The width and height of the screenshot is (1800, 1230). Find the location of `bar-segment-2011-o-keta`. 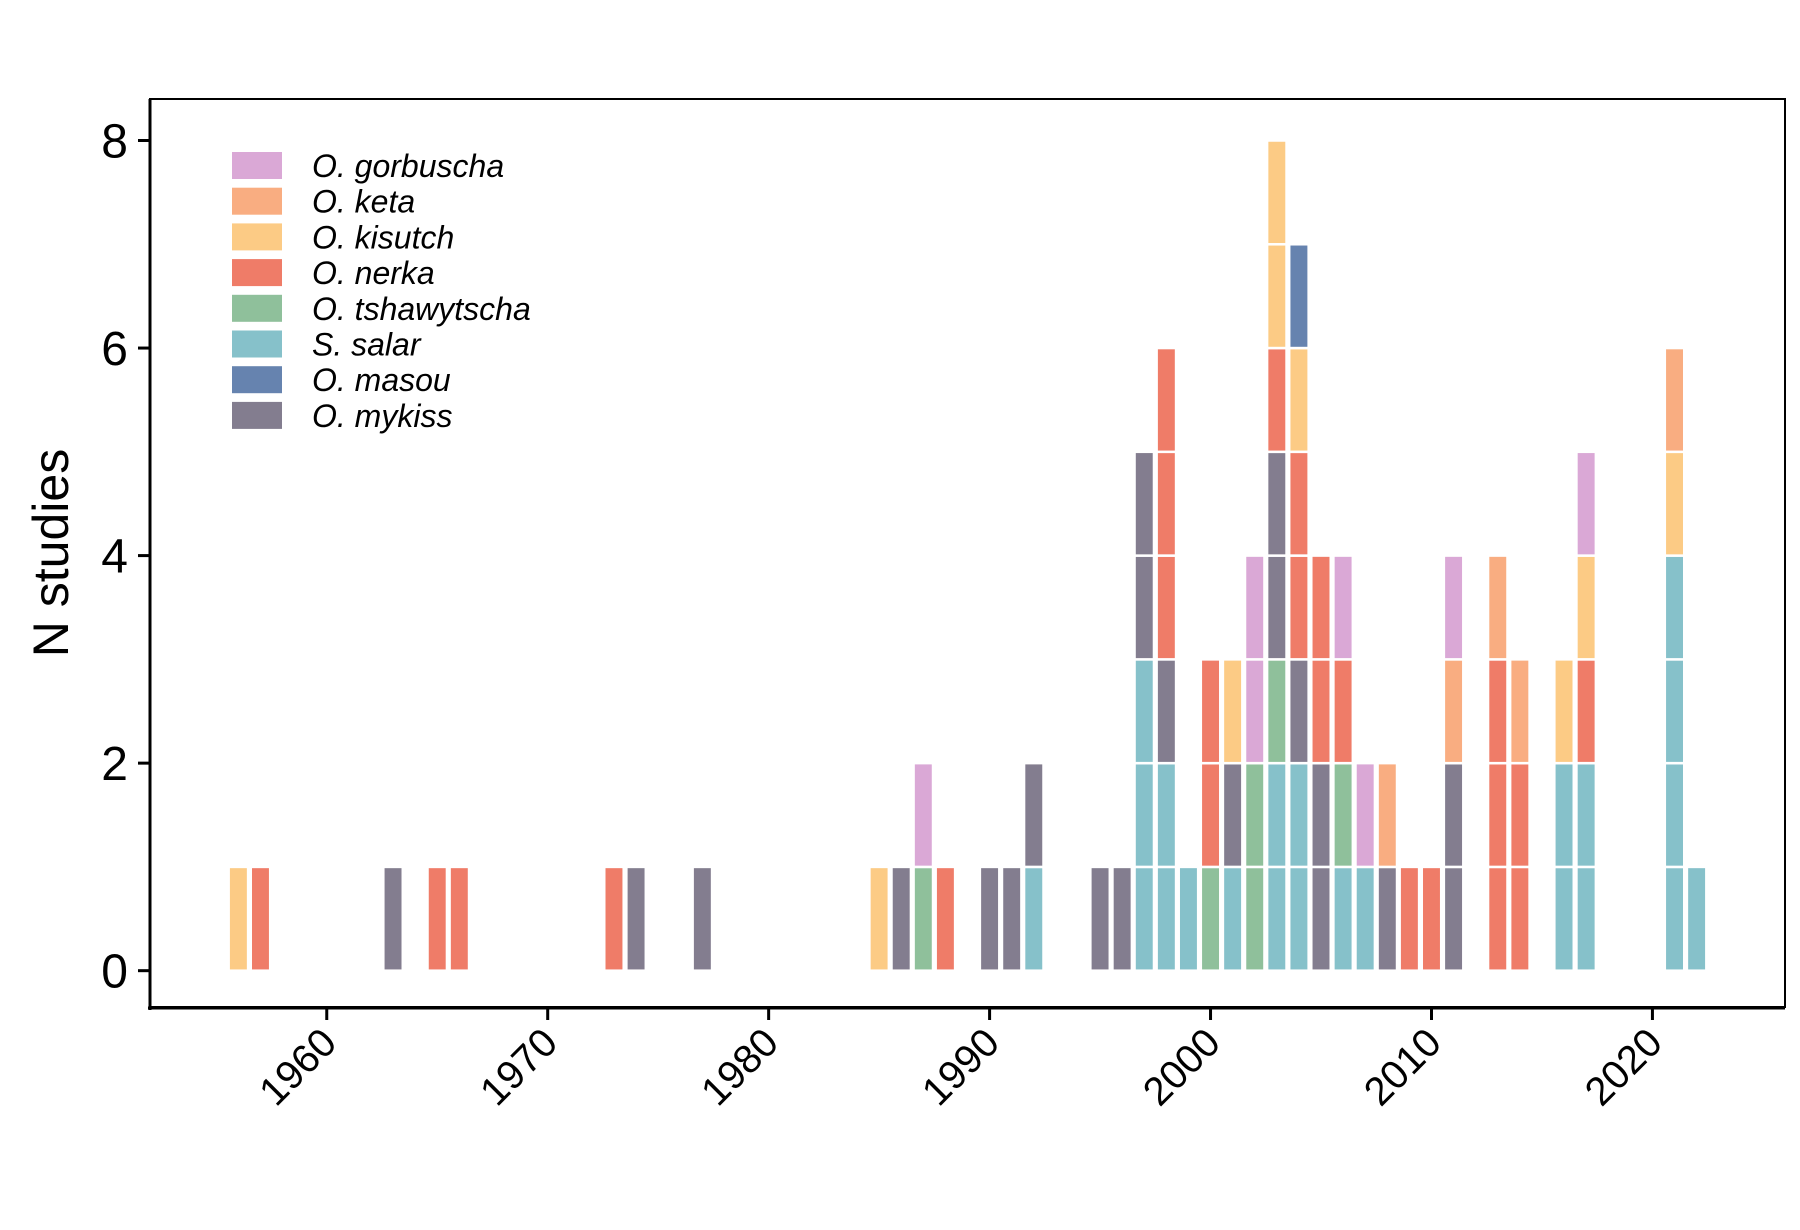

bar-segment-2011-o-keta is located at coordinates (1453, 711).